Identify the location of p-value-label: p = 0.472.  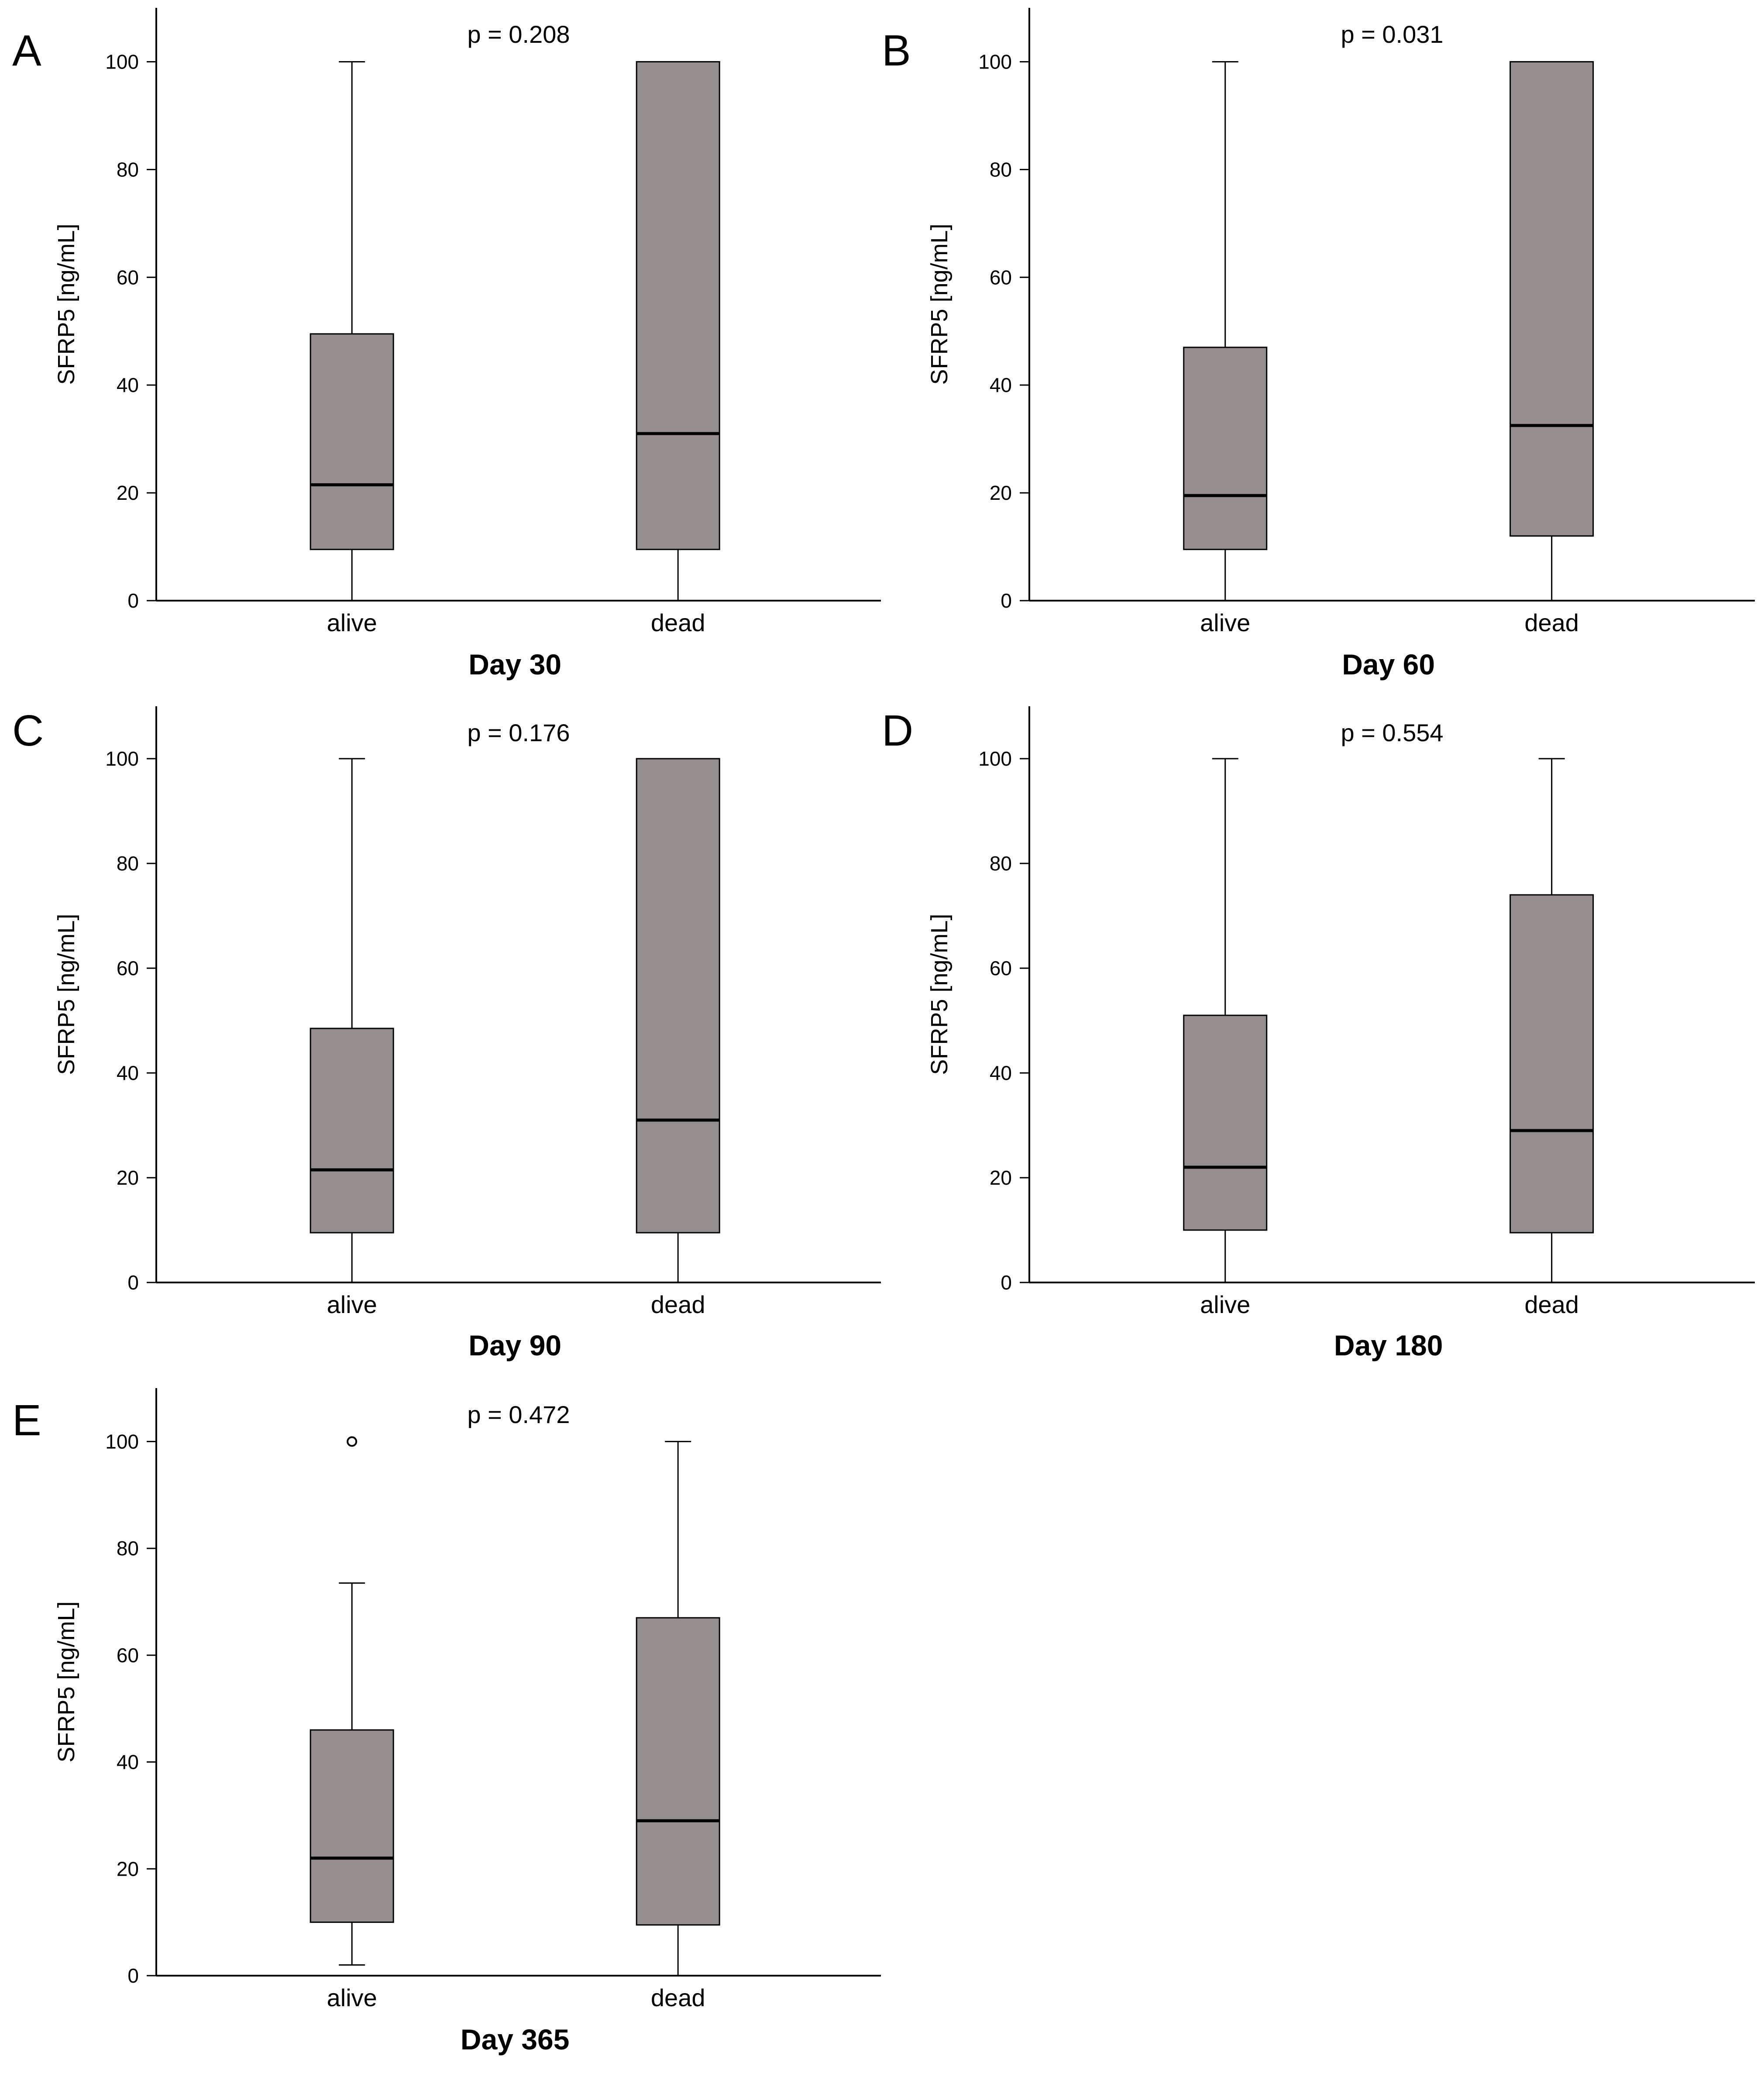
(518, 1414).